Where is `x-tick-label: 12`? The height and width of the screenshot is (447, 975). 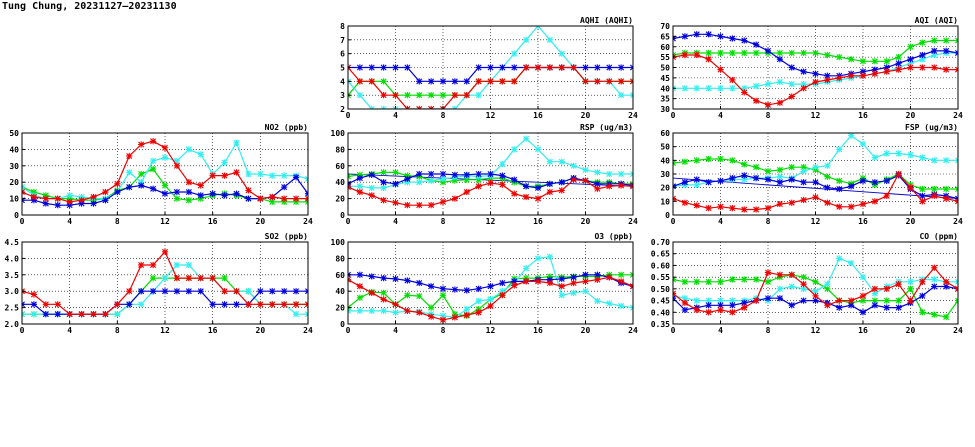 x-tick-label: 12 is located at coordinates (491, 115).